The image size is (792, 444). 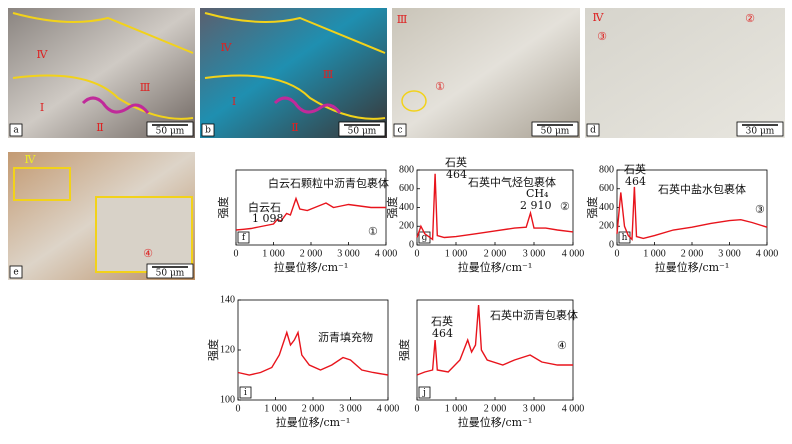 What do you see at coordinates (625, 238) in the screenshot?
I see `panel-label: h` at bounding box center [625, 238].